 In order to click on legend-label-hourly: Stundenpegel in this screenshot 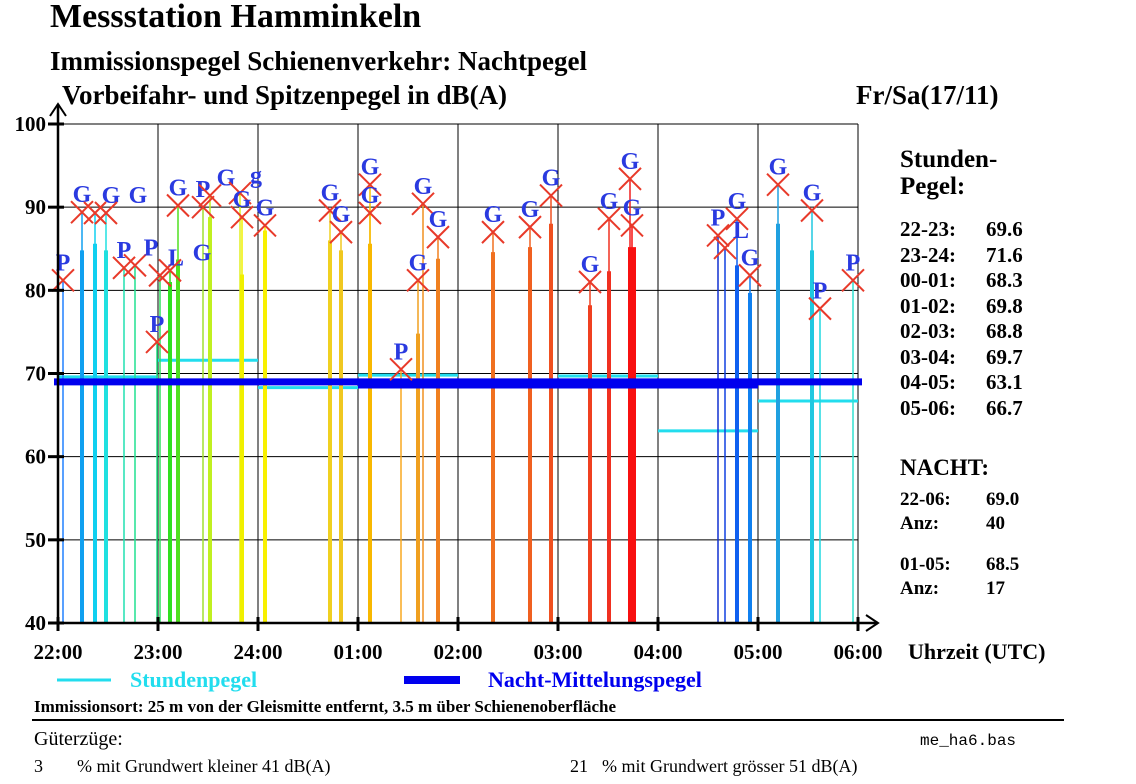, I will do `click(193, 679)`.